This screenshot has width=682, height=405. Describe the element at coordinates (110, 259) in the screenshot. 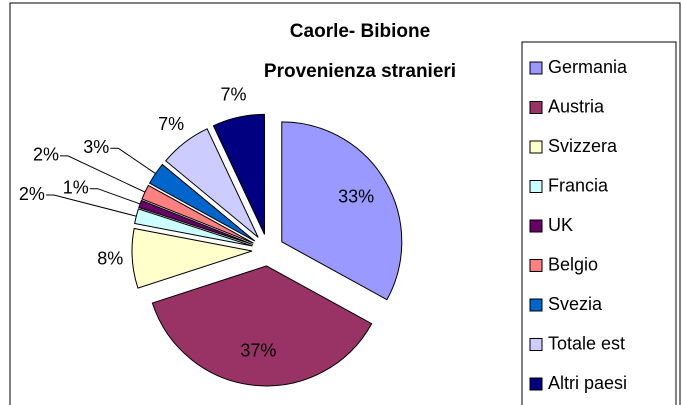

I see `data-label: 8%` at that location.